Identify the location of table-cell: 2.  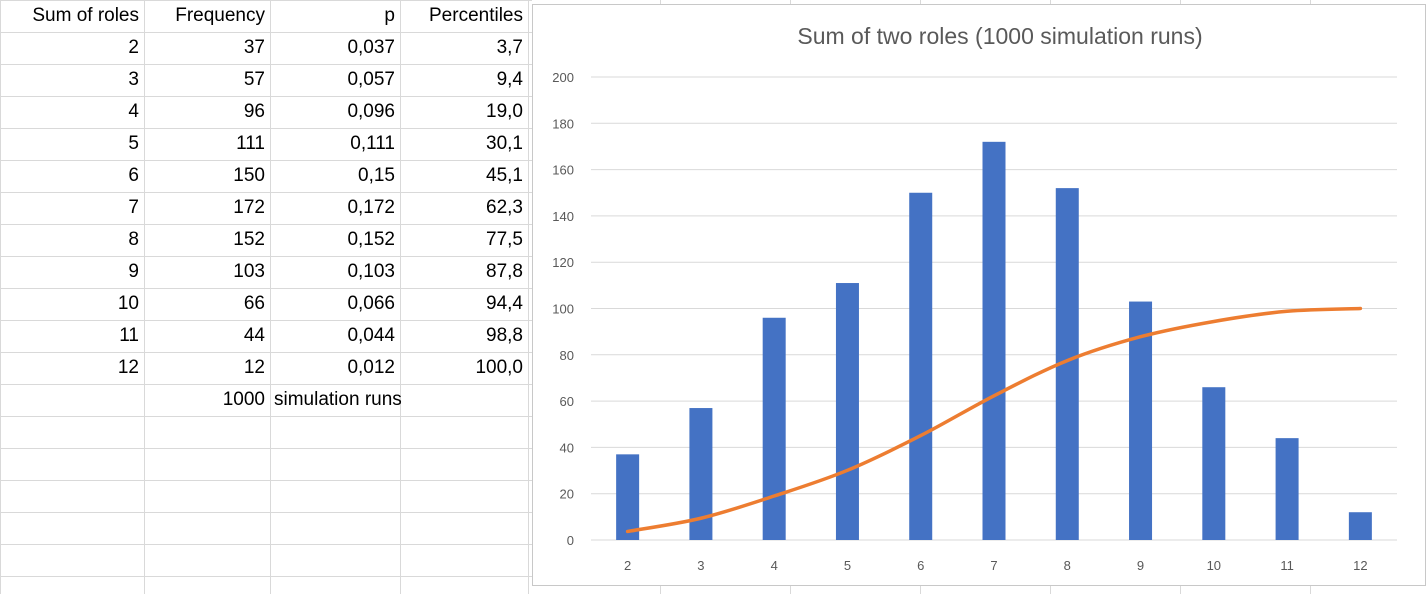
(133, 47).